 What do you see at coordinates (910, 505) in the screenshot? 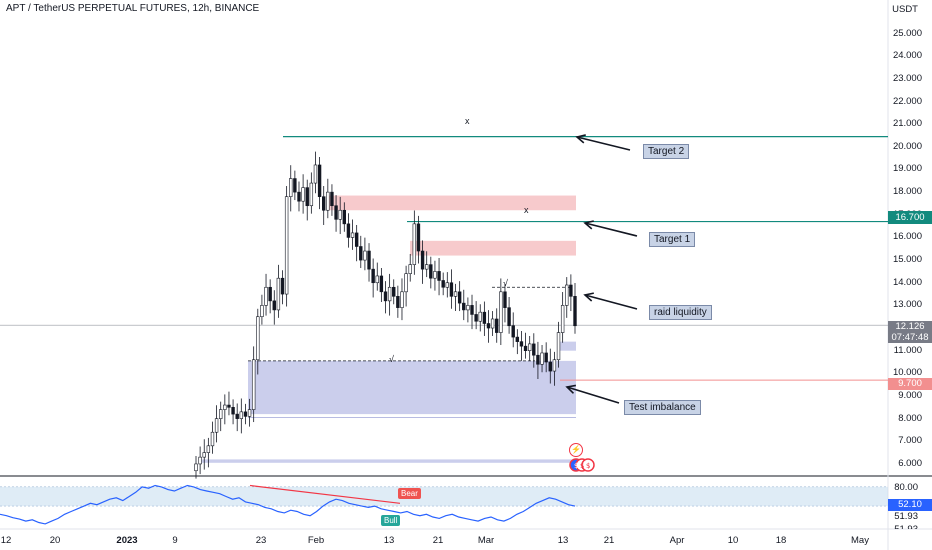
I see `rsi-value-badge: 52.10` at bounding box center [910, 505].